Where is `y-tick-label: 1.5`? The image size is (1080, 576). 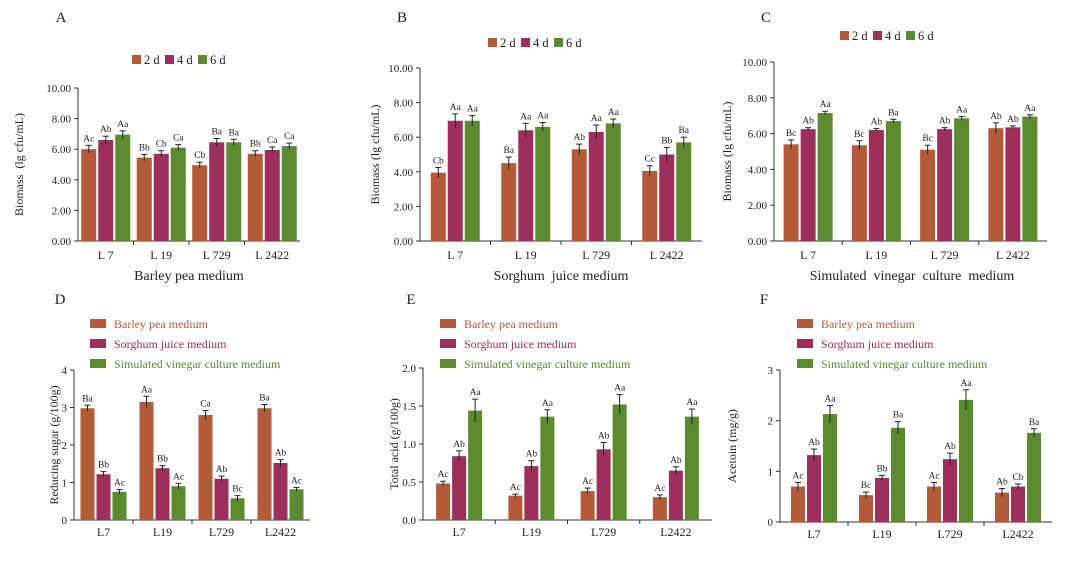
y-tick-label: 1.5 is located at coordinates (409, 407).